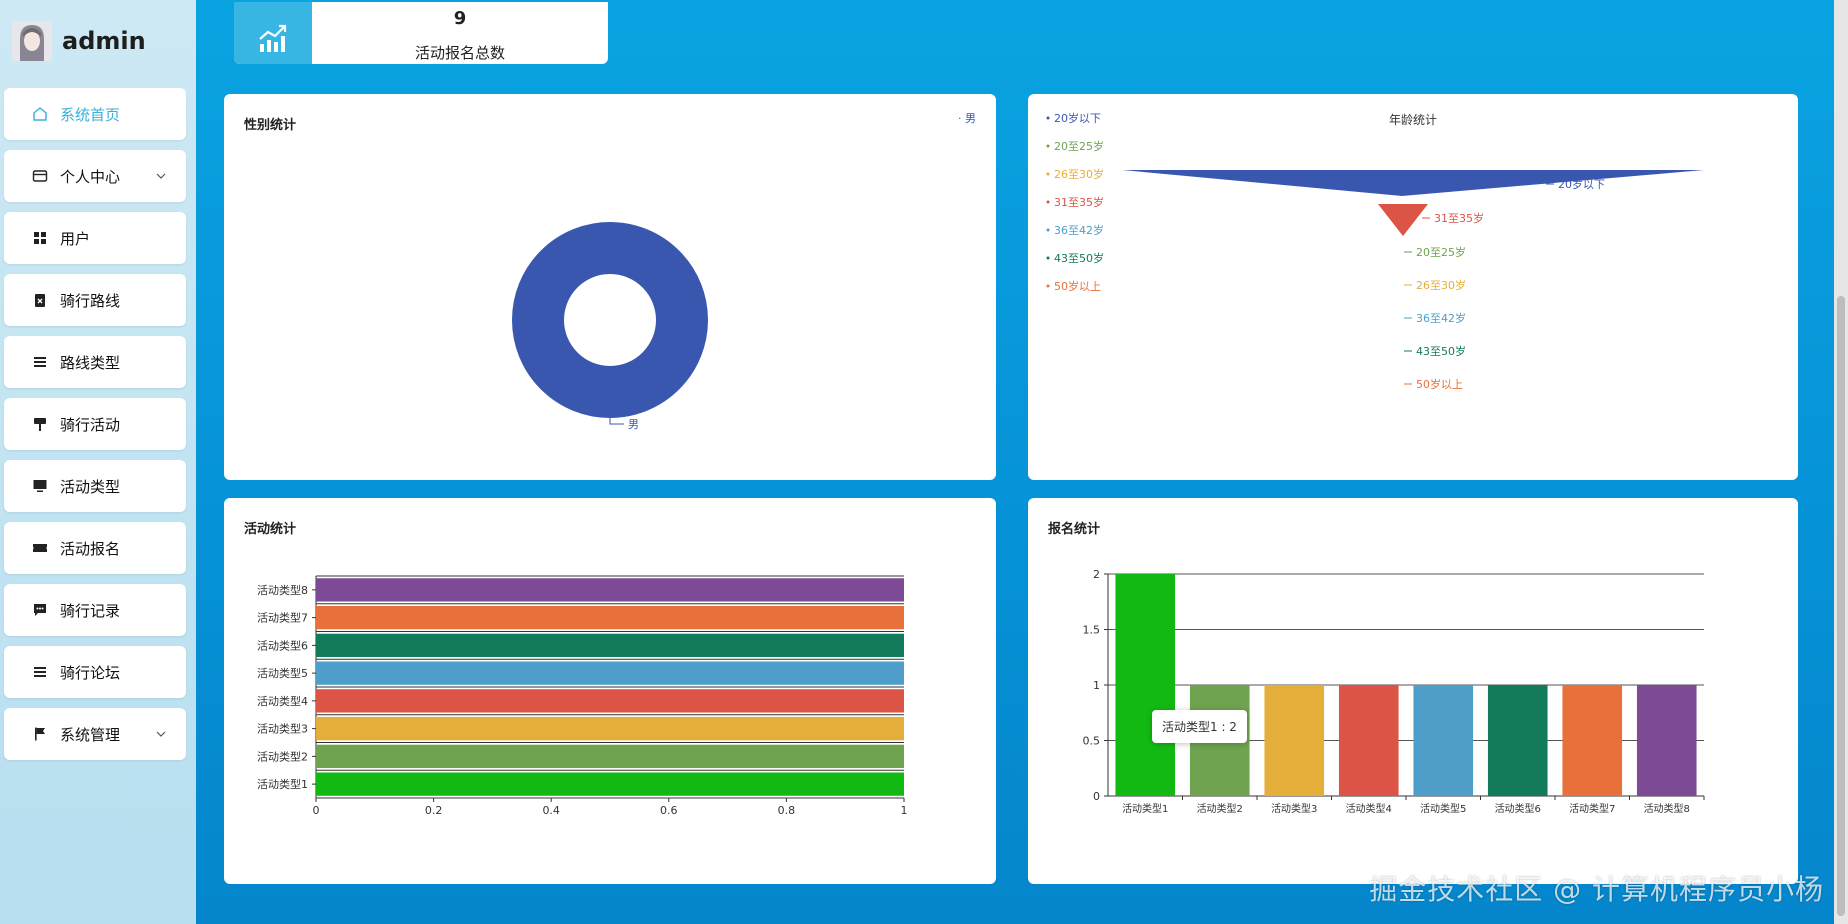 The image size is (1848, 924). What do you see at coordinates (967, 118) in the screenshot?
I see `gender-legend: · 男` at bounding box center [967, 118].